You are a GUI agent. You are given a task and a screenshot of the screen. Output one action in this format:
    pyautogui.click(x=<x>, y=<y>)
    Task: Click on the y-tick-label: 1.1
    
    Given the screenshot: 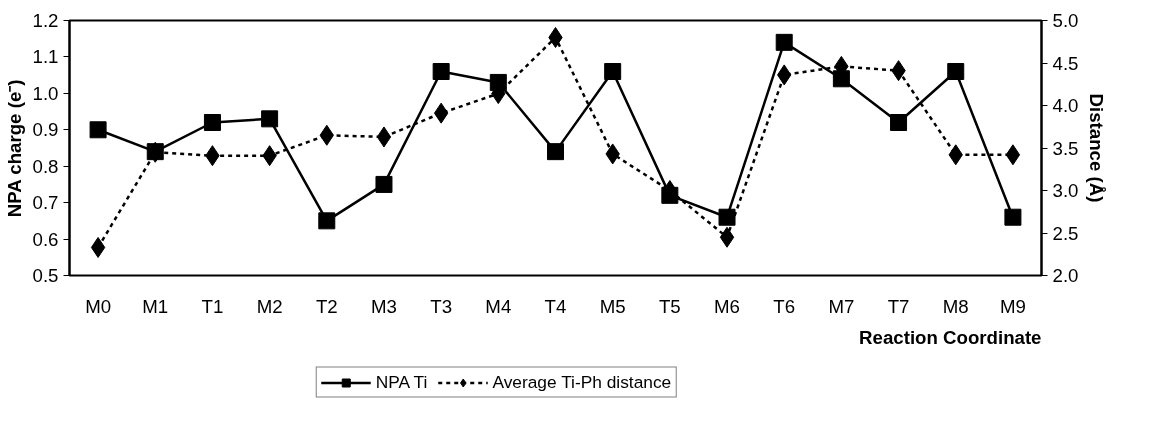 What is the action you would take?
    pyautogui.click(x=45, y=57)
    